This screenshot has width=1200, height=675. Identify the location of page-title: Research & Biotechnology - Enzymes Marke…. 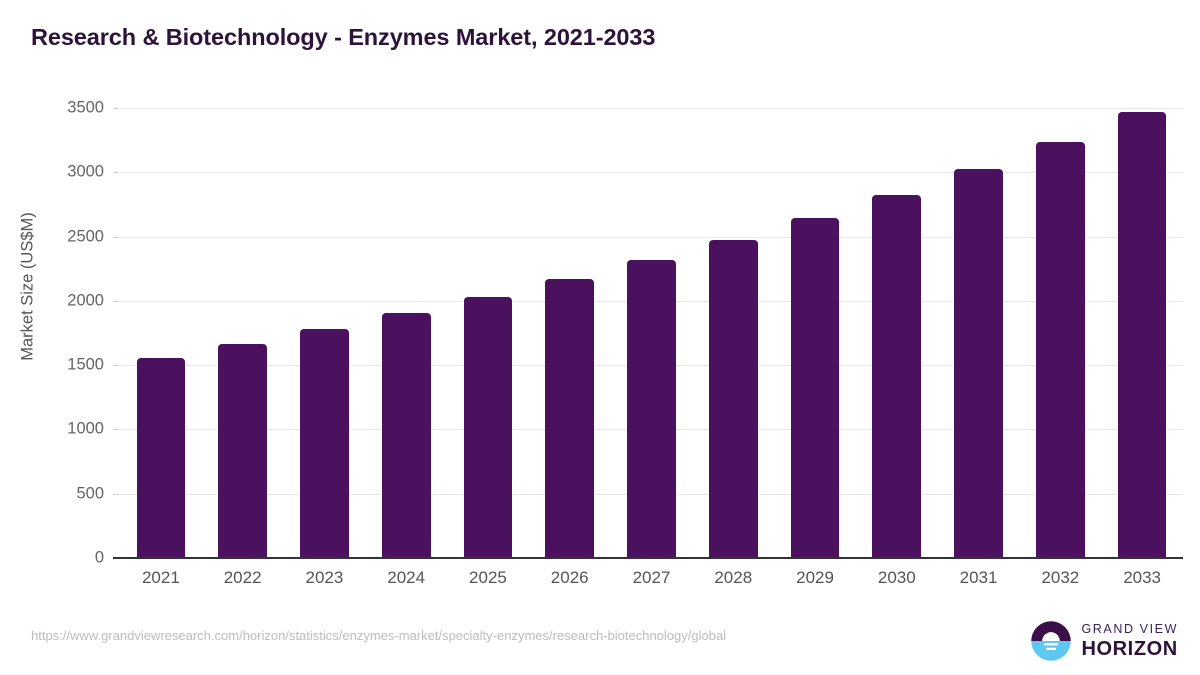
(343, 37).